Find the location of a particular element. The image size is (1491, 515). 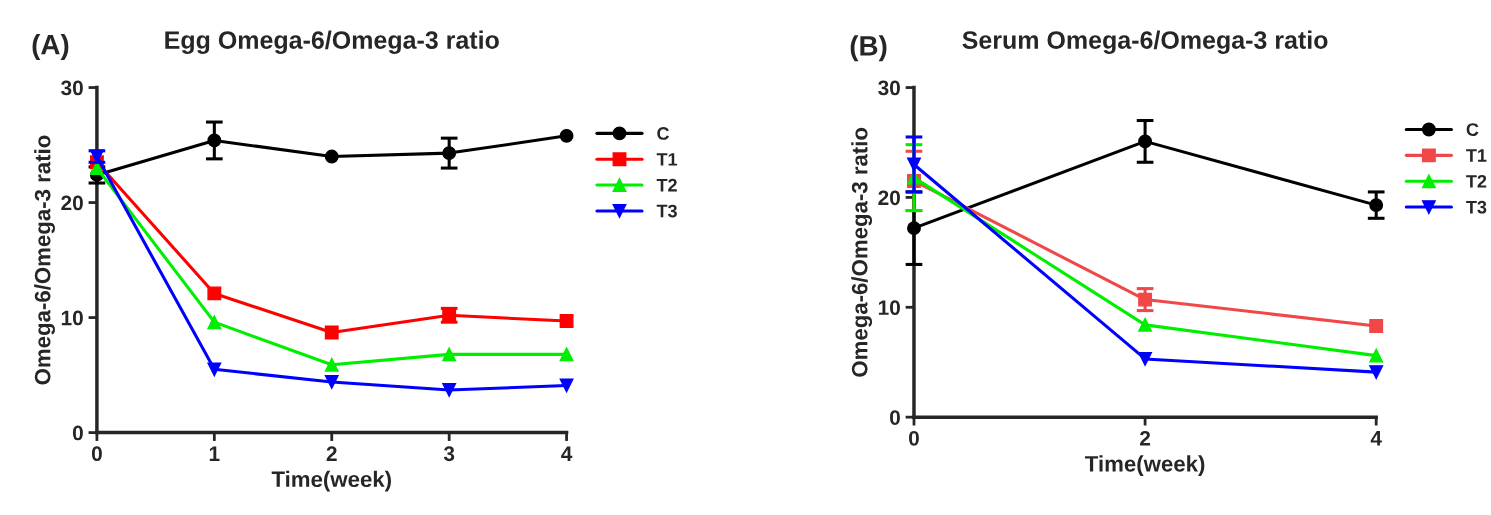

chart-title: Serum Omega-6/Omega-3 ratio is located at coordinates (1145, 42).